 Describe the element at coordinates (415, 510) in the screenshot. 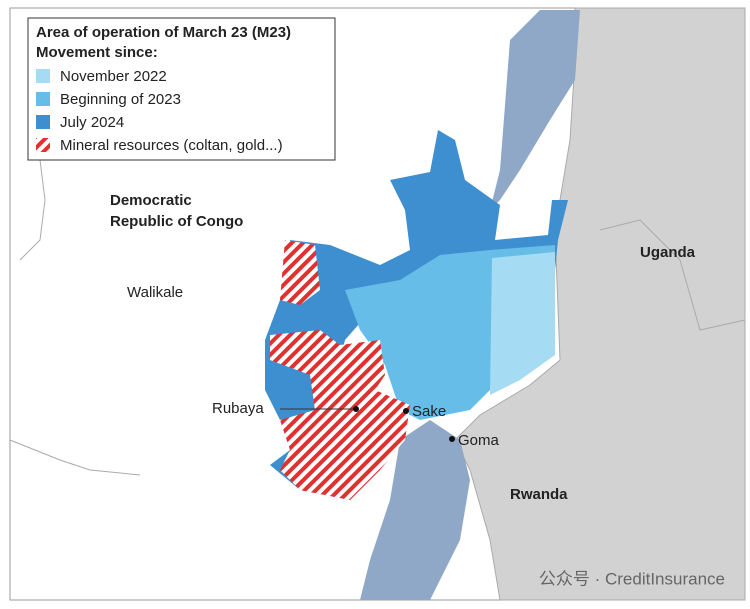

I see `lake-kivu` at that location.